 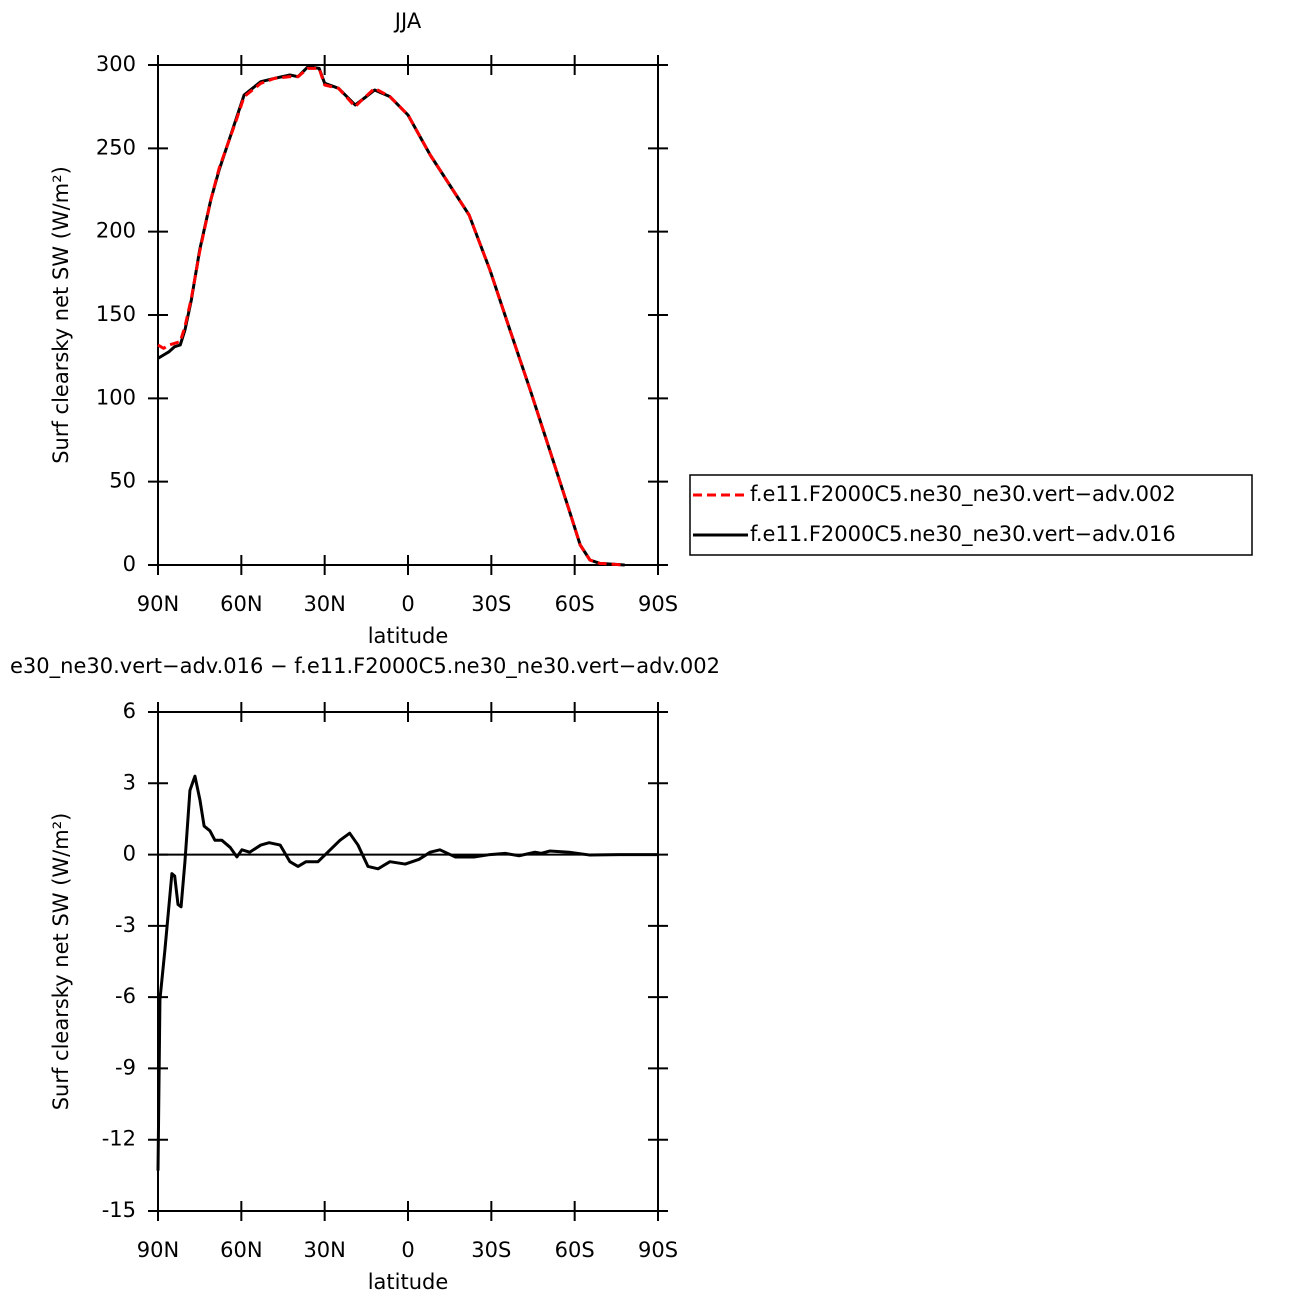 What do you see at coordinates (125, 996) in the screenshot?
I see `y-tick-label: -6` at bounding box center [125, 996].